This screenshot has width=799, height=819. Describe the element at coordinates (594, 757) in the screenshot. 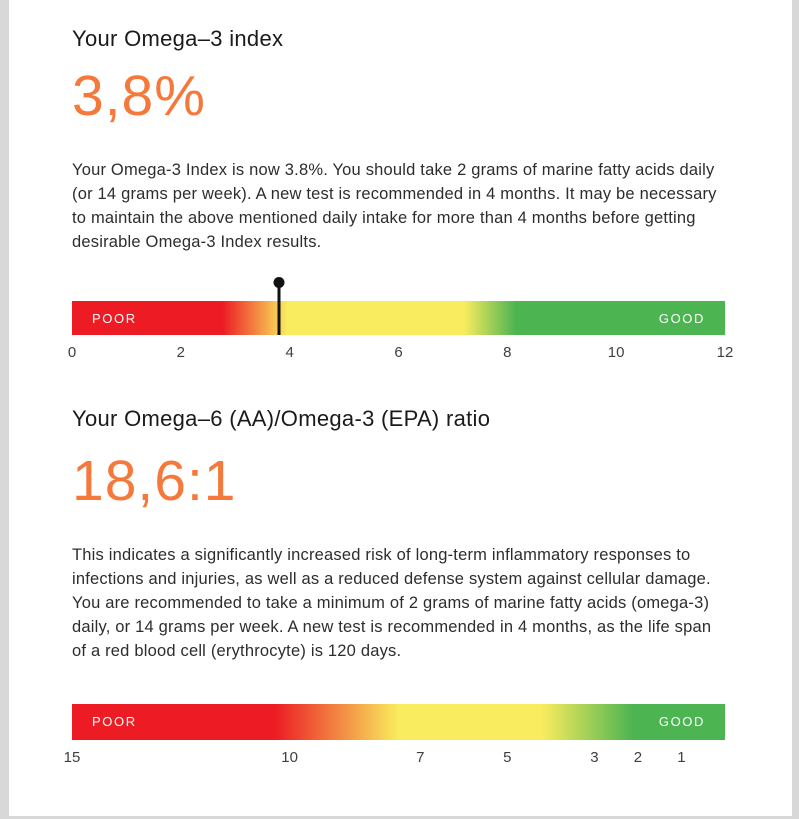

I see `gauge-tick-label: 3` at that location.